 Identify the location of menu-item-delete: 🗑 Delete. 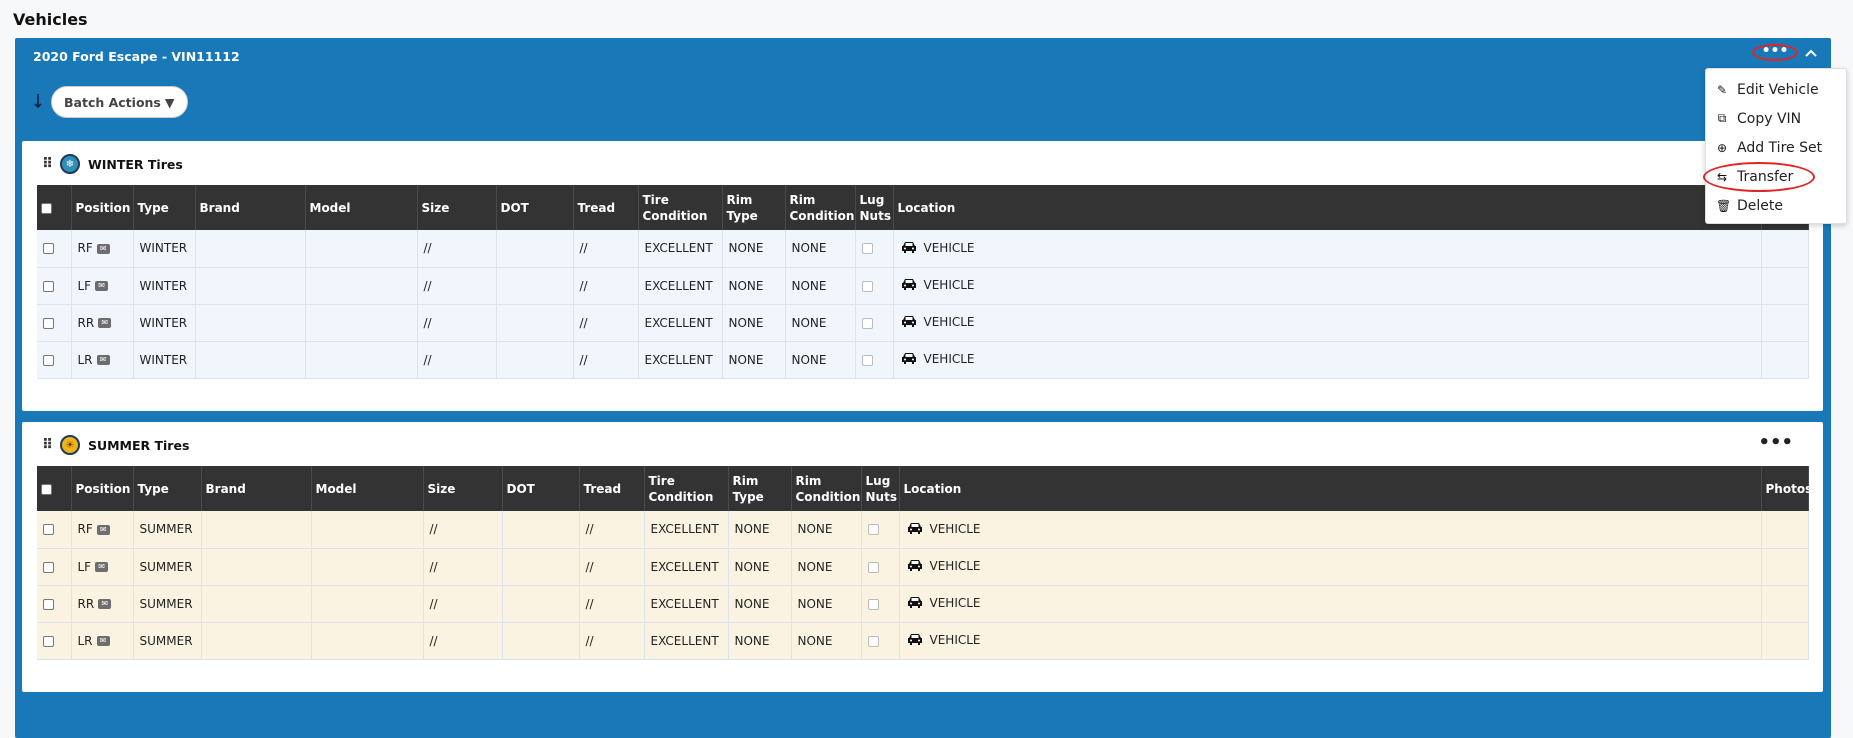
(1776, 205).